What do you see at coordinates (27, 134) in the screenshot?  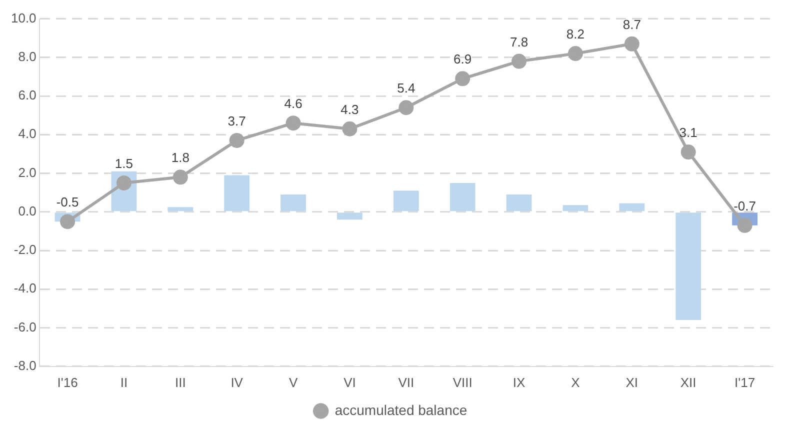 I see `y-tick-label: 4.0` at bounding box center [27, 134].